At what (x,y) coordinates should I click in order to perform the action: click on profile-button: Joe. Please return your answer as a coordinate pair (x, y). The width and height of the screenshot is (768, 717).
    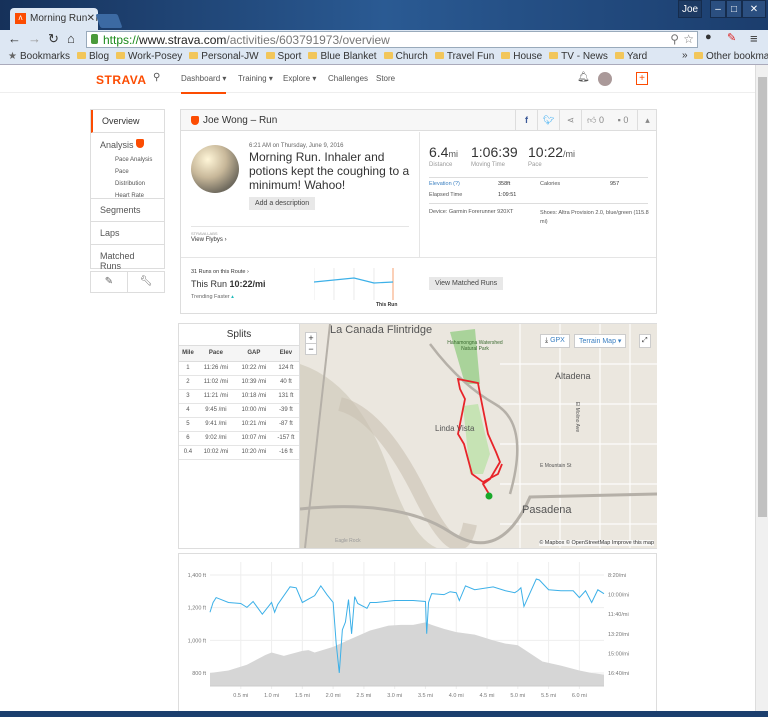
    Looking at the image, I should click on (690, 9).